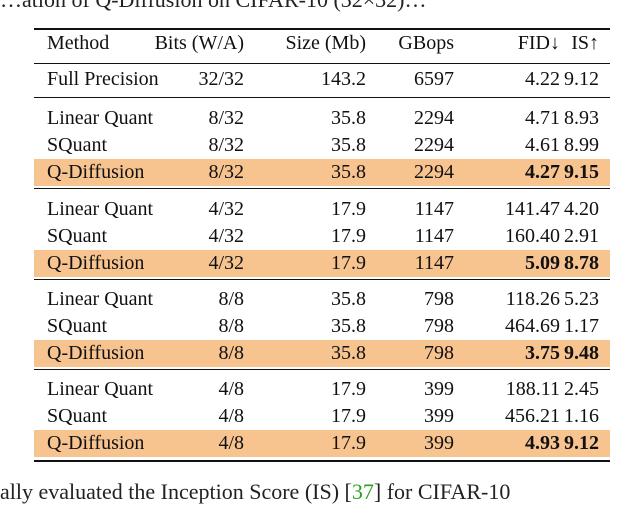 This screenshot has height=505, width=640. I want to click on top-rule, so click(322, 29).